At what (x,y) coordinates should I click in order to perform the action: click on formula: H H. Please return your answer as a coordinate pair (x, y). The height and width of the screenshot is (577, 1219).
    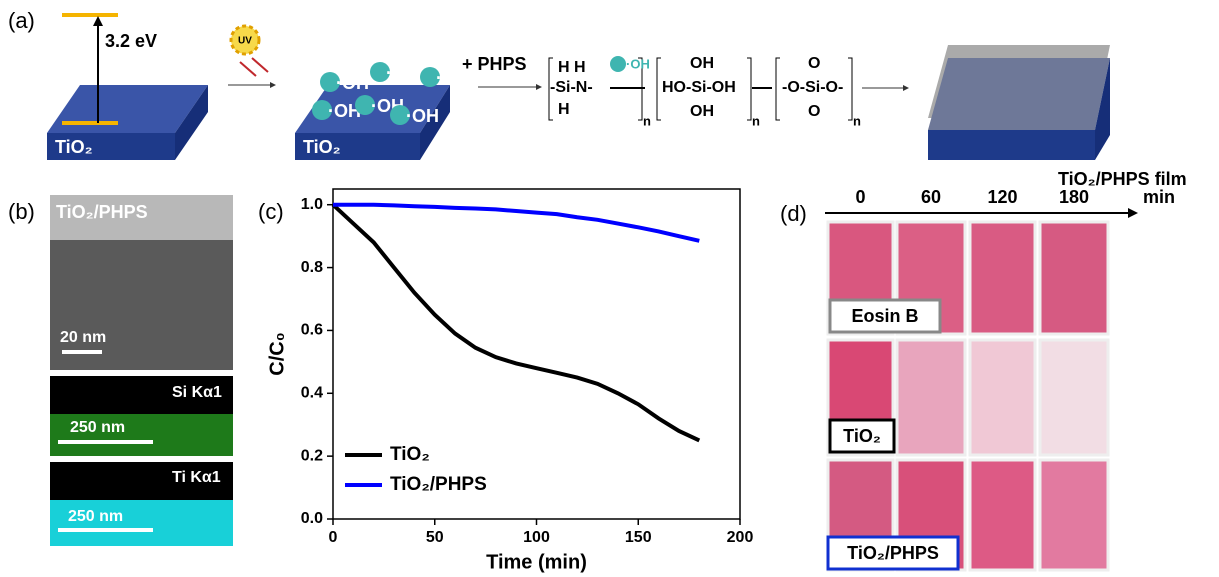
    Looking at the image, I should click on (572, 67).